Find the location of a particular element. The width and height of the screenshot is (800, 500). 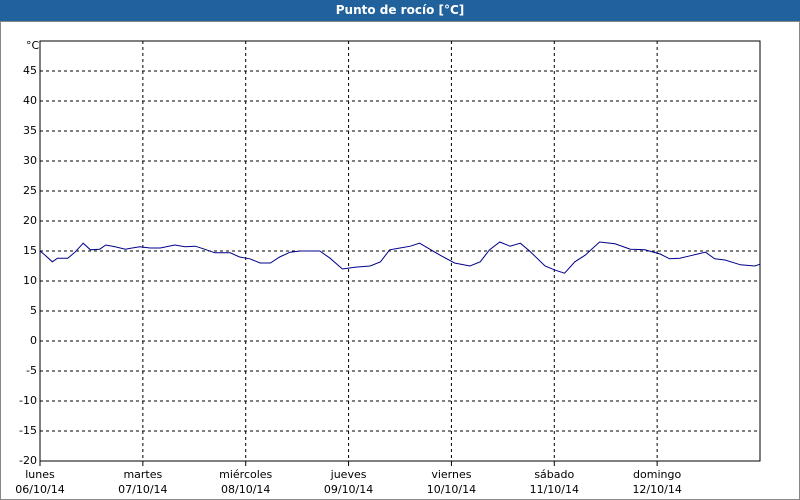

y-tick-label: 15 is located at coordinates (30, 250).